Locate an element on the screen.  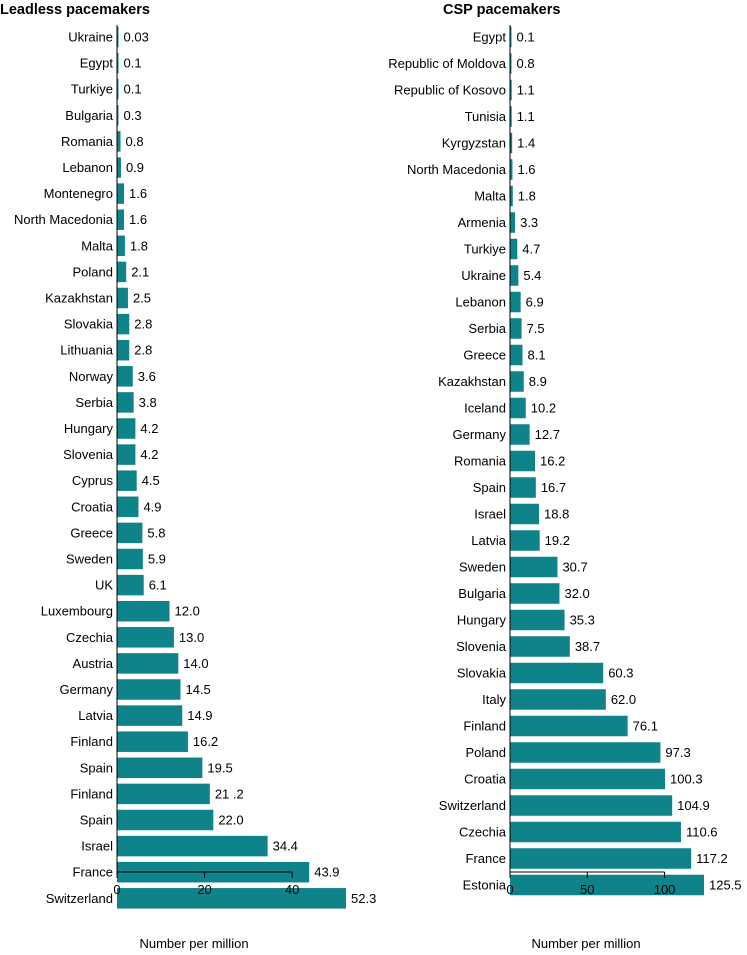
category-label: Armenia is located at coordinates (482, 222).